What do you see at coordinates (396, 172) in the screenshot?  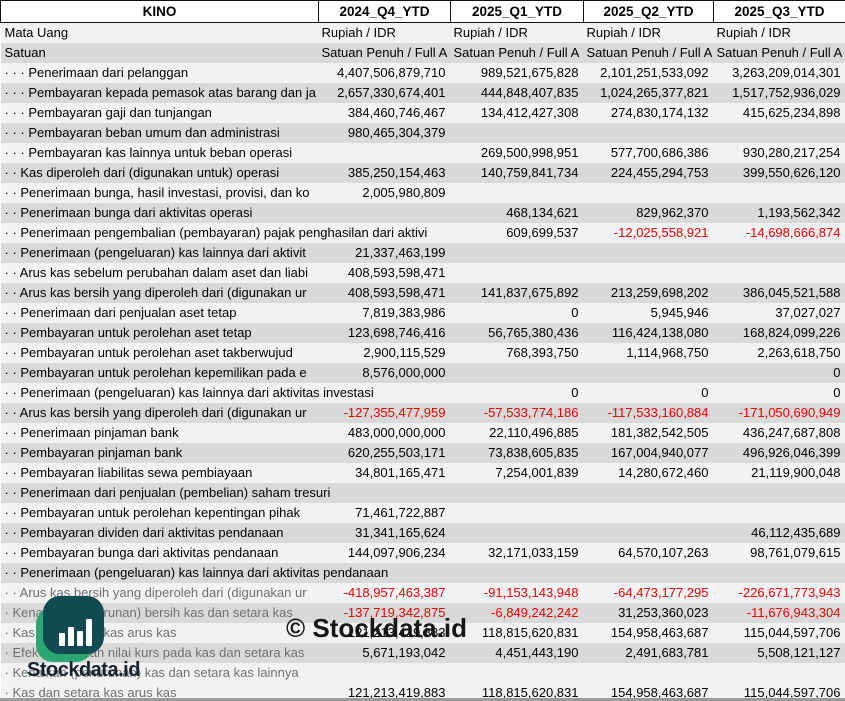 I see `value-cell: 385,250,154,463` at bounding box center [396, 172].